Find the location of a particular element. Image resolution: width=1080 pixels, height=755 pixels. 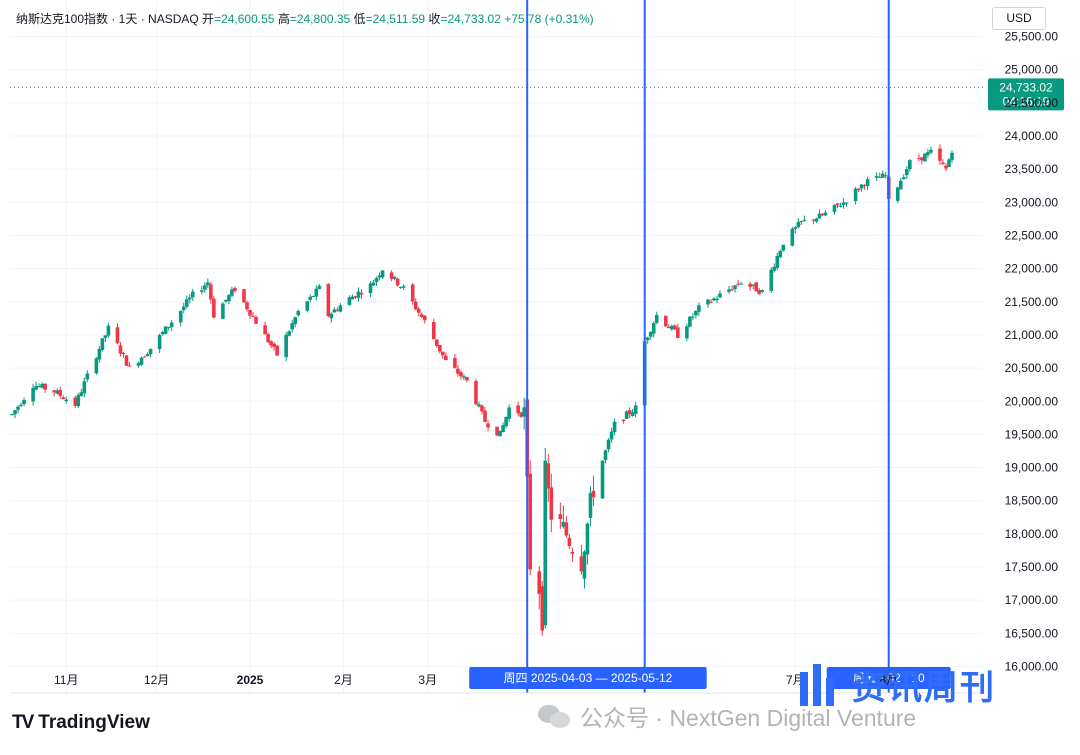

y-tick-label: 18,500.00 is located at coordinates (1032, 501).